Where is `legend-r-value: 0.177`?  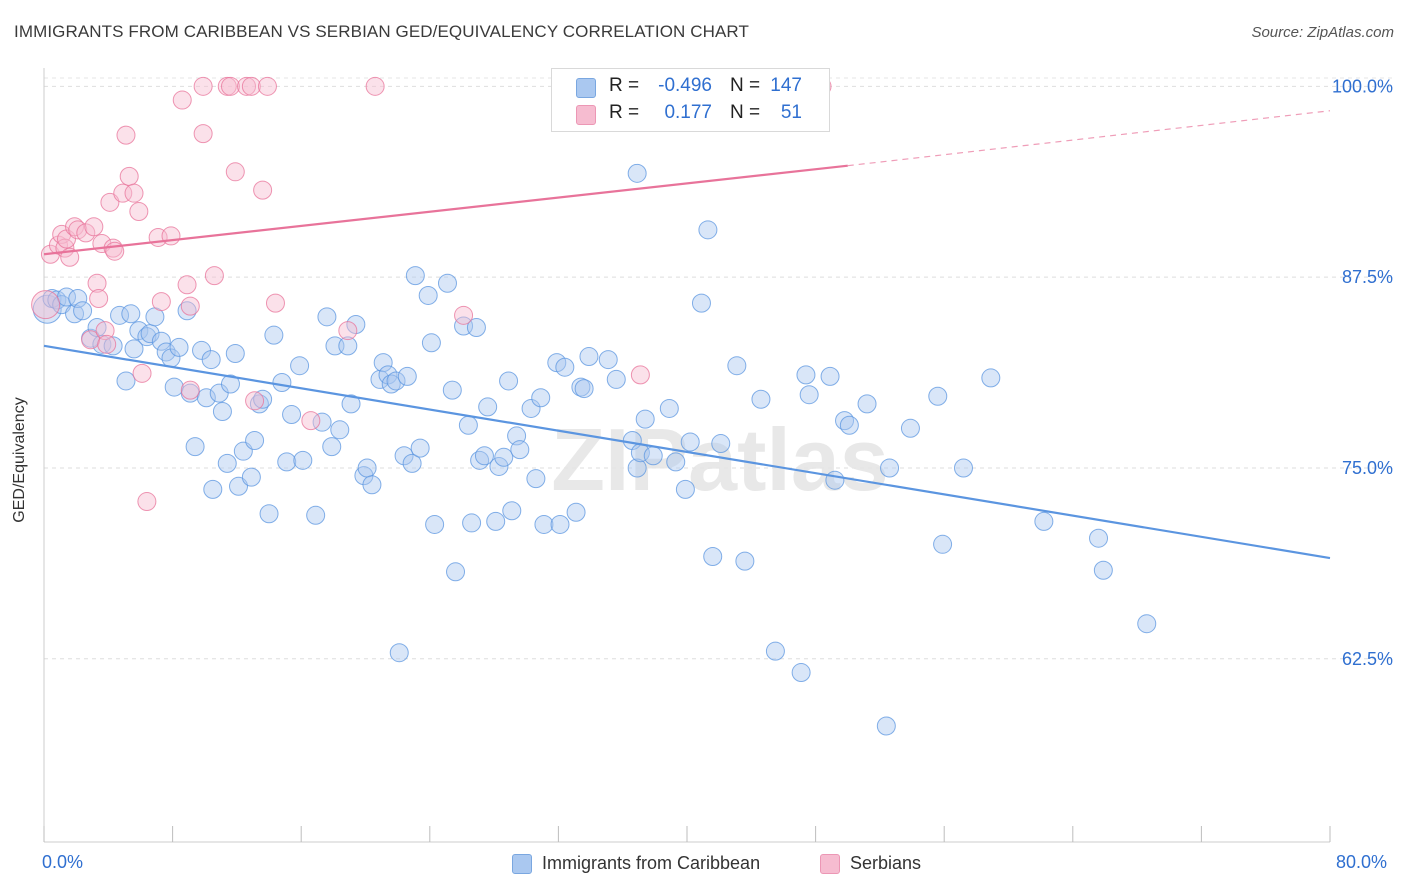
legend-r-value: 0.177 is located at coordinates (688, 112).